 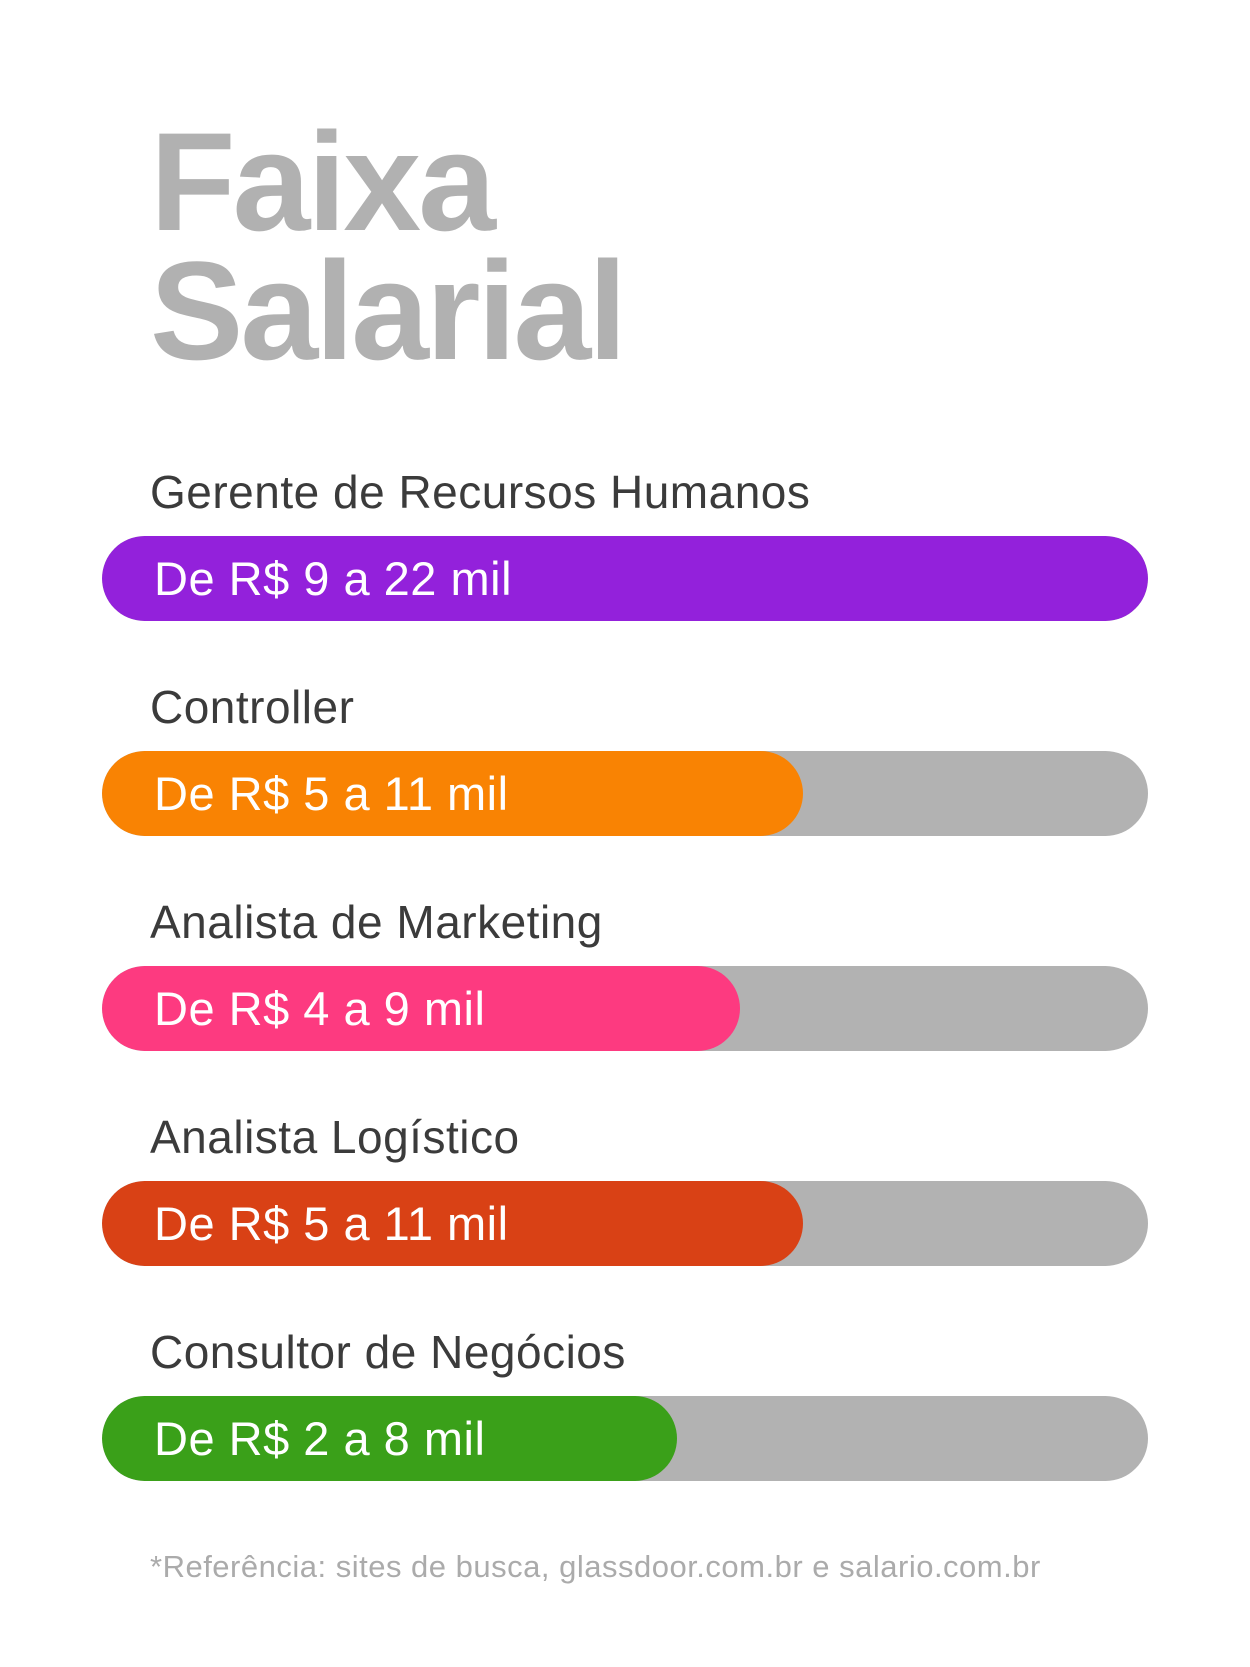 I want to click on page-title-line1: Faixa, so click(x=323, y=181).